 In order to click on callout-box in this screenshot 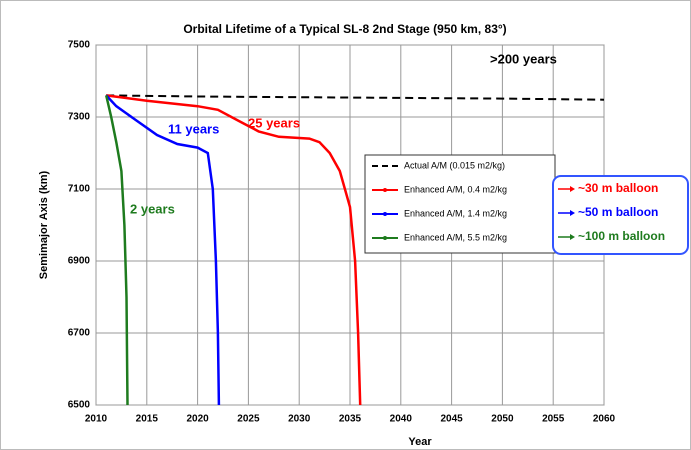, I will do `click(620, 215)`.